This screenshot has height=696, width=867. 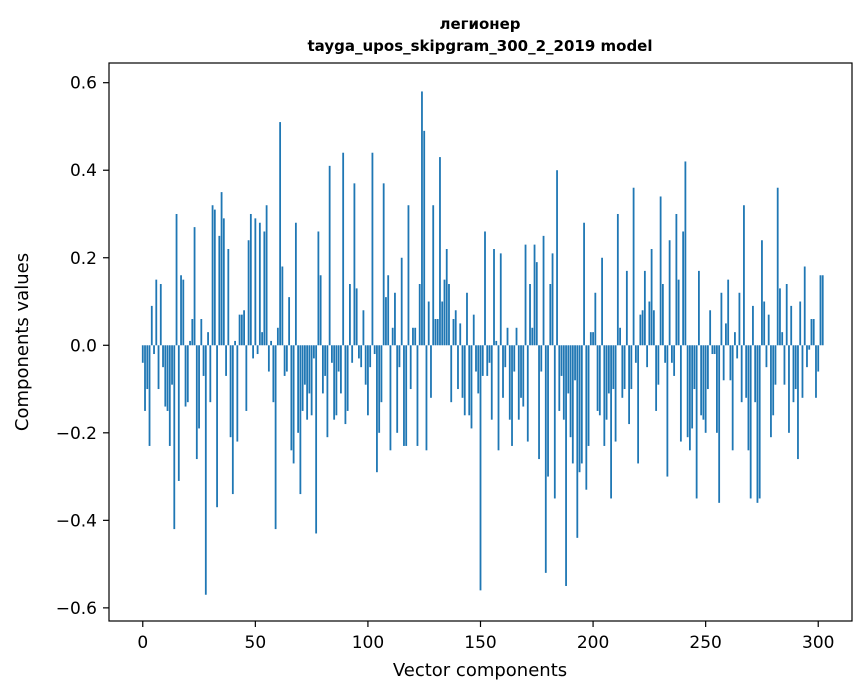 I want to click on y-tick-label: −0.2, so click(x=76, y=434).